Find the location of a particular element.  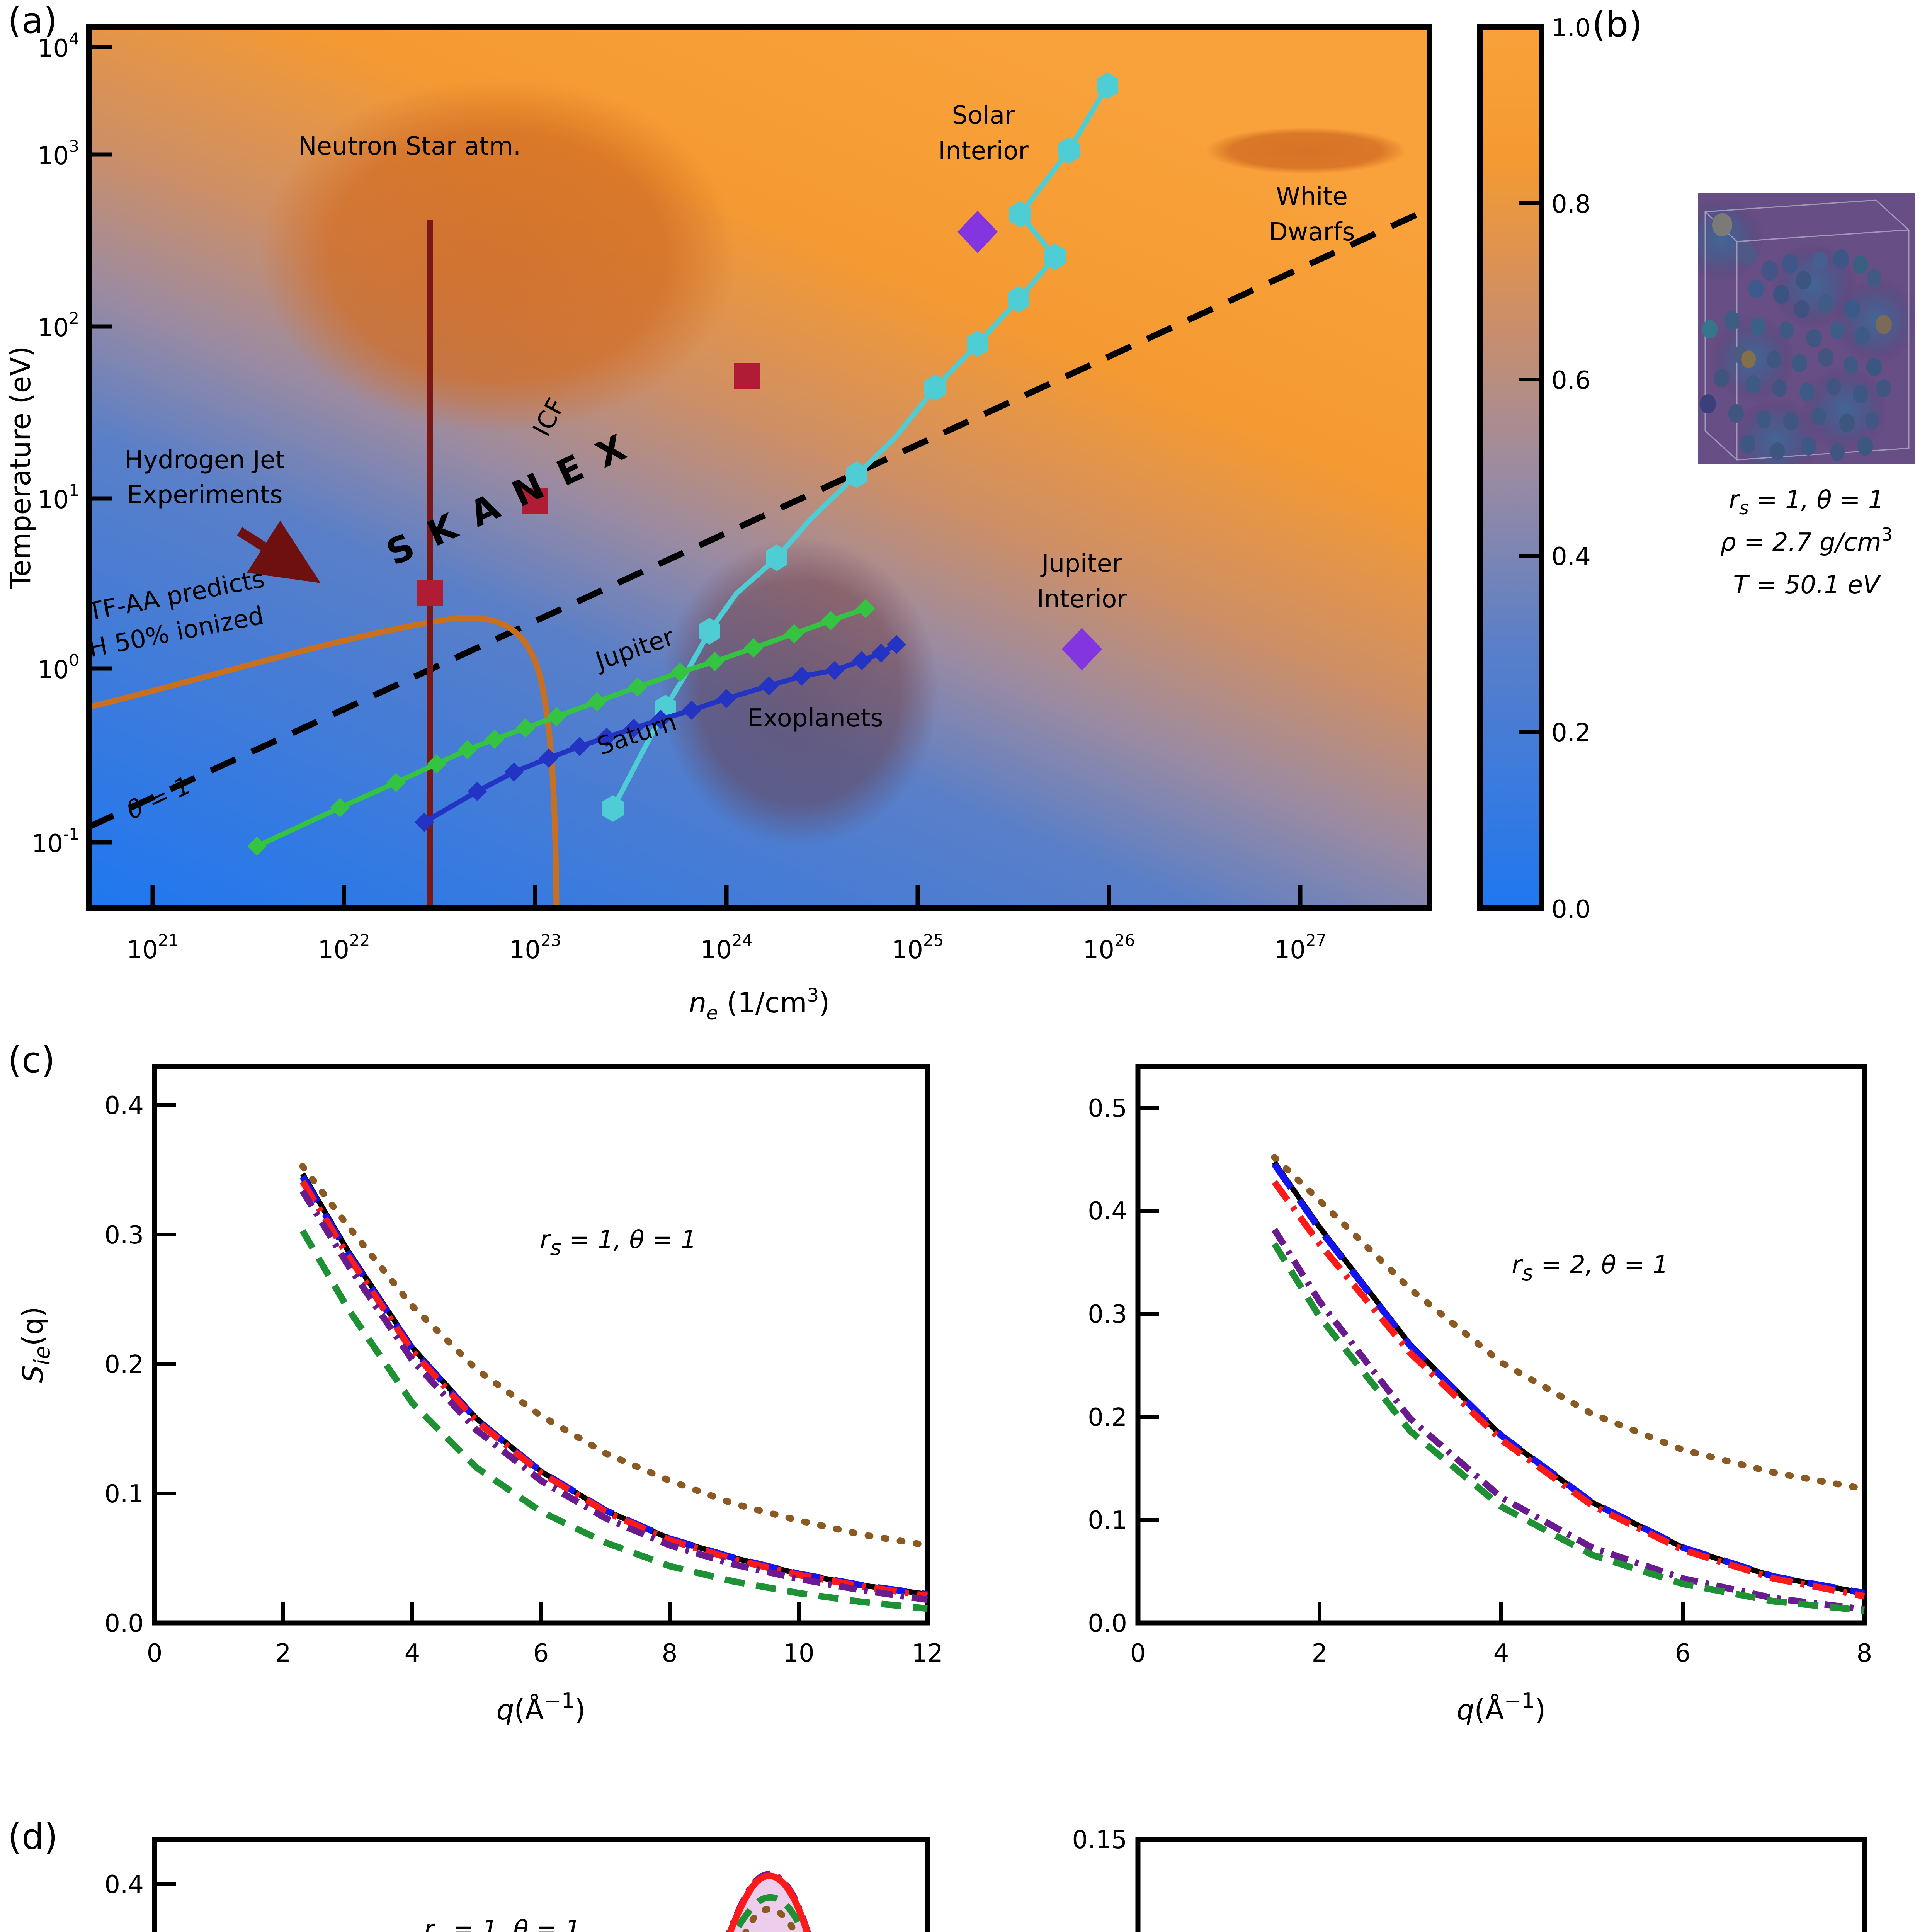

c1-xtick-1: 2 is located at coordinates (284, 1654).